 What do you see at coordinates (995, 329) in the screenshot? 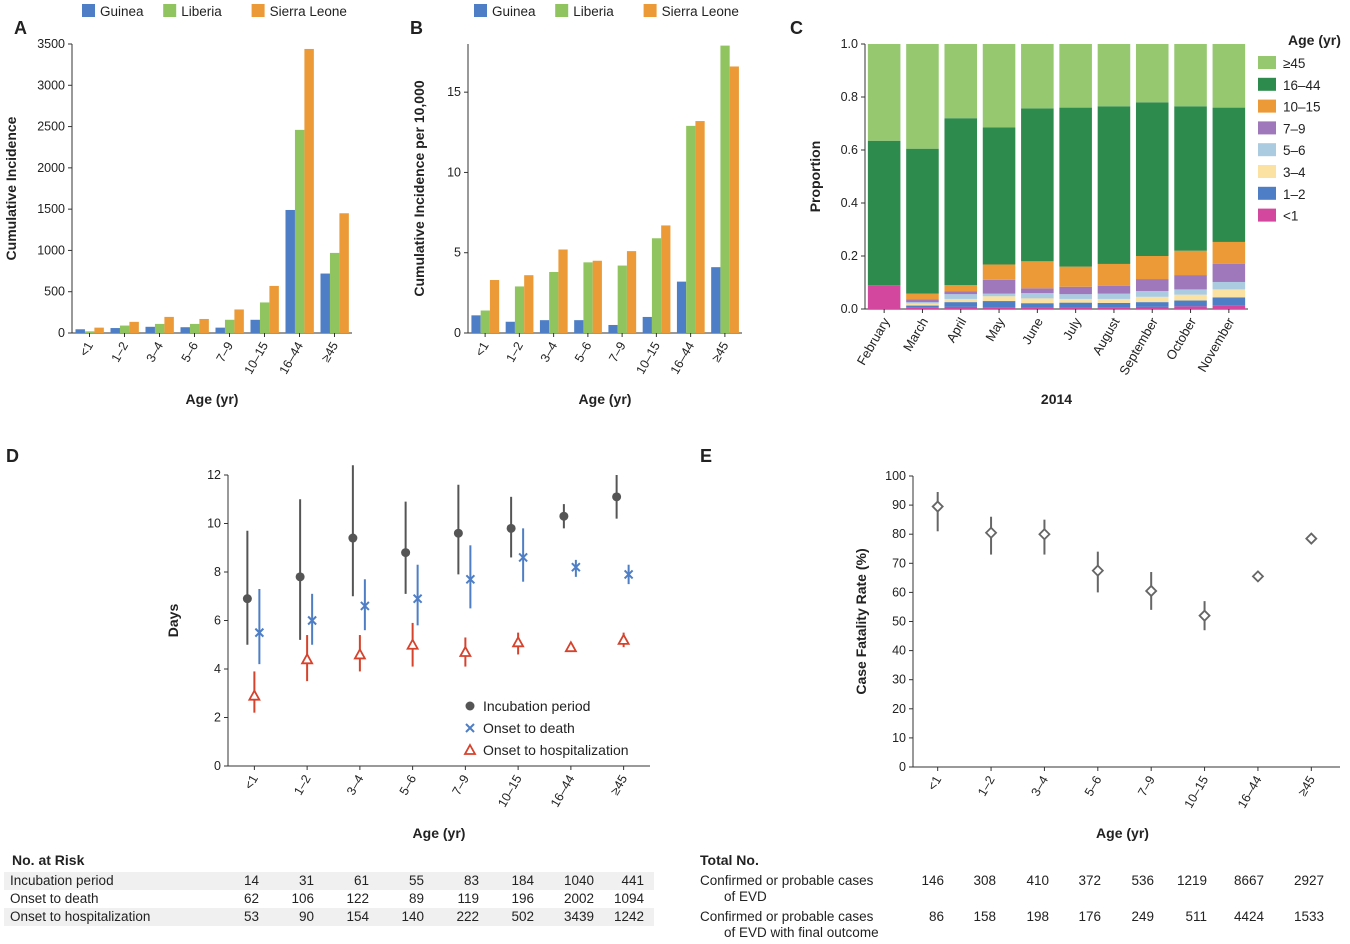
I see `x-tick-label: May` at bounding box center [995, 329].